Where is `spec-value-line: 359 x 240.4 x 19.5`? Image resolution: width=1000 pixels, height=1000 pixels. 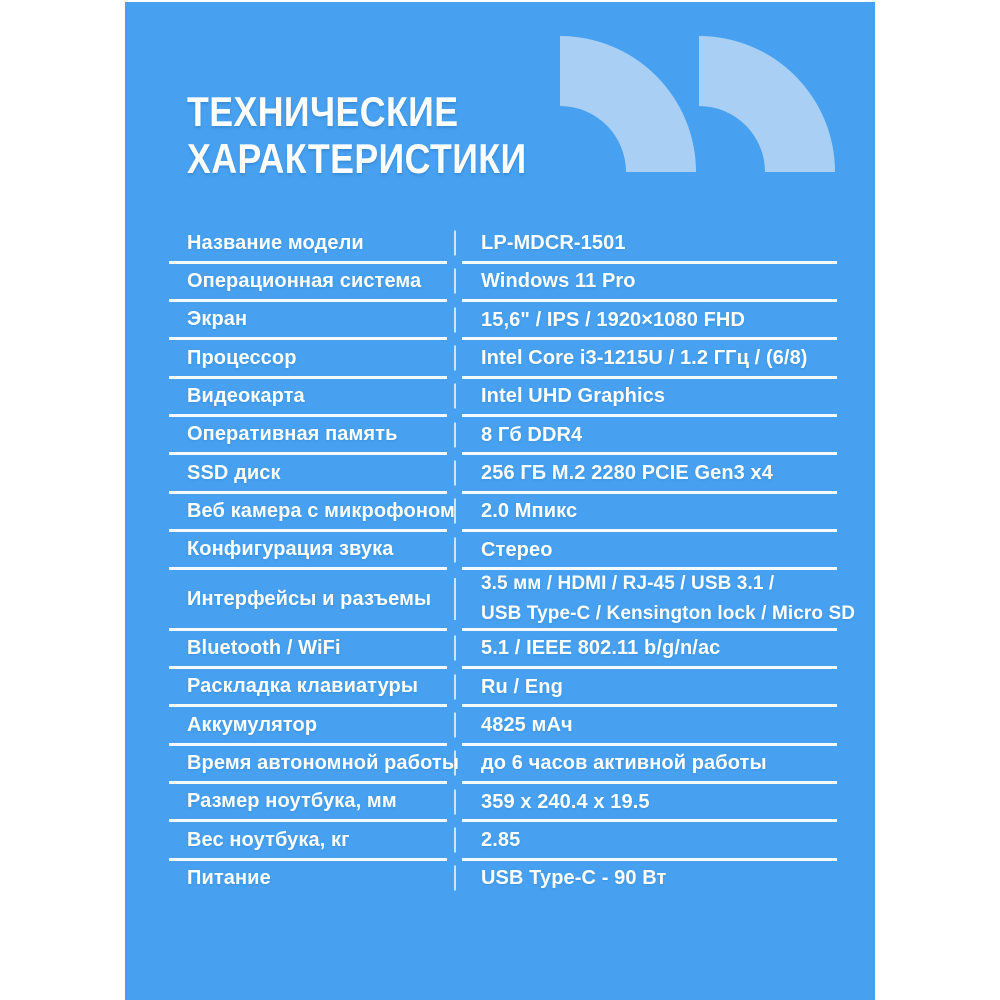 spec-value-line: 359 x 240.4 x 19.5 is located at coordinates (565, 801).